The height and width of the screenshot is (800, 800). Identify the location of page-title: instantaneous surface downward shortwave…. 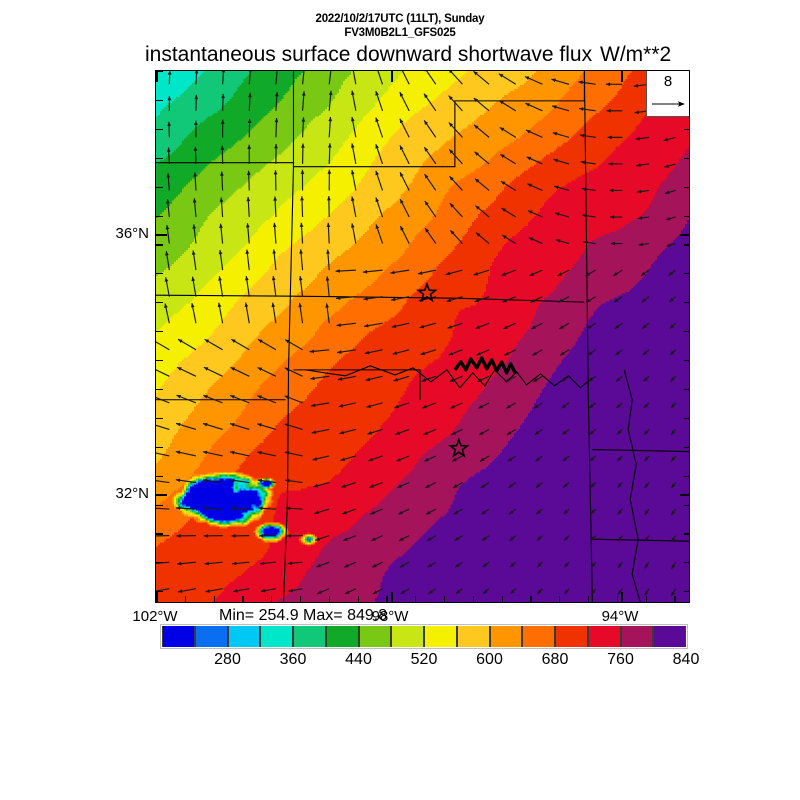
(369, 54).